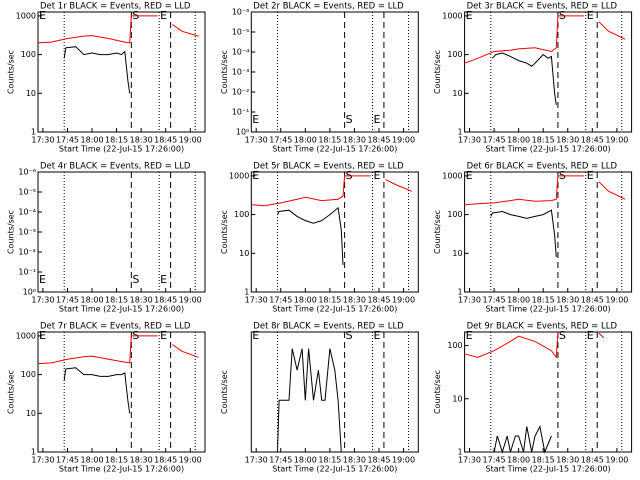 The width and height of the screenshot is (640, 480). What do you see at coordinates (27, 232) in the screenshot?
I see `y-tick-label: 10⁻³` at bounding box center [27, 232].